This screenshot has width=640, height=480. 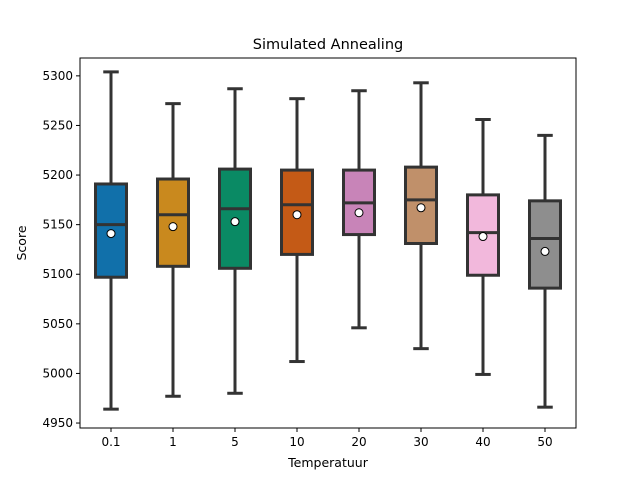 I want to click on y-tick-label: 5150, so click(x=57, y=225).